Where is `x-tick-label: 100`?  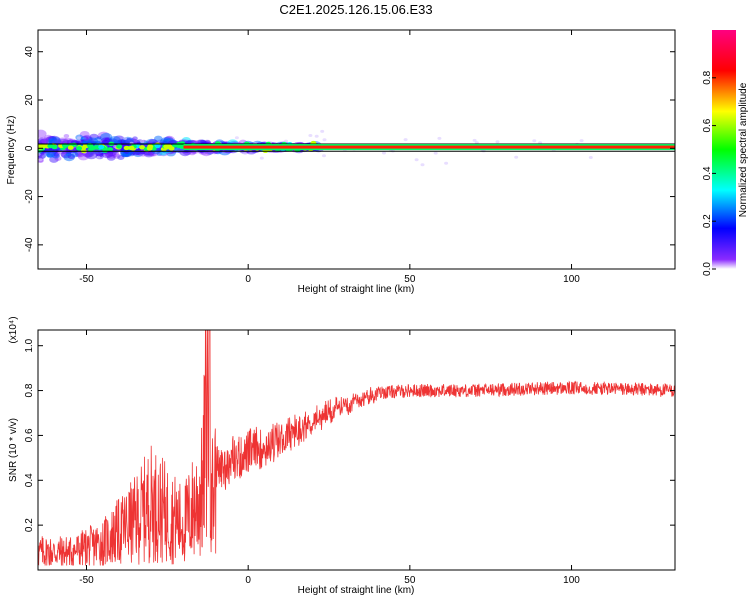 x-tick-label: 100 is located at coordinates (571, 580).